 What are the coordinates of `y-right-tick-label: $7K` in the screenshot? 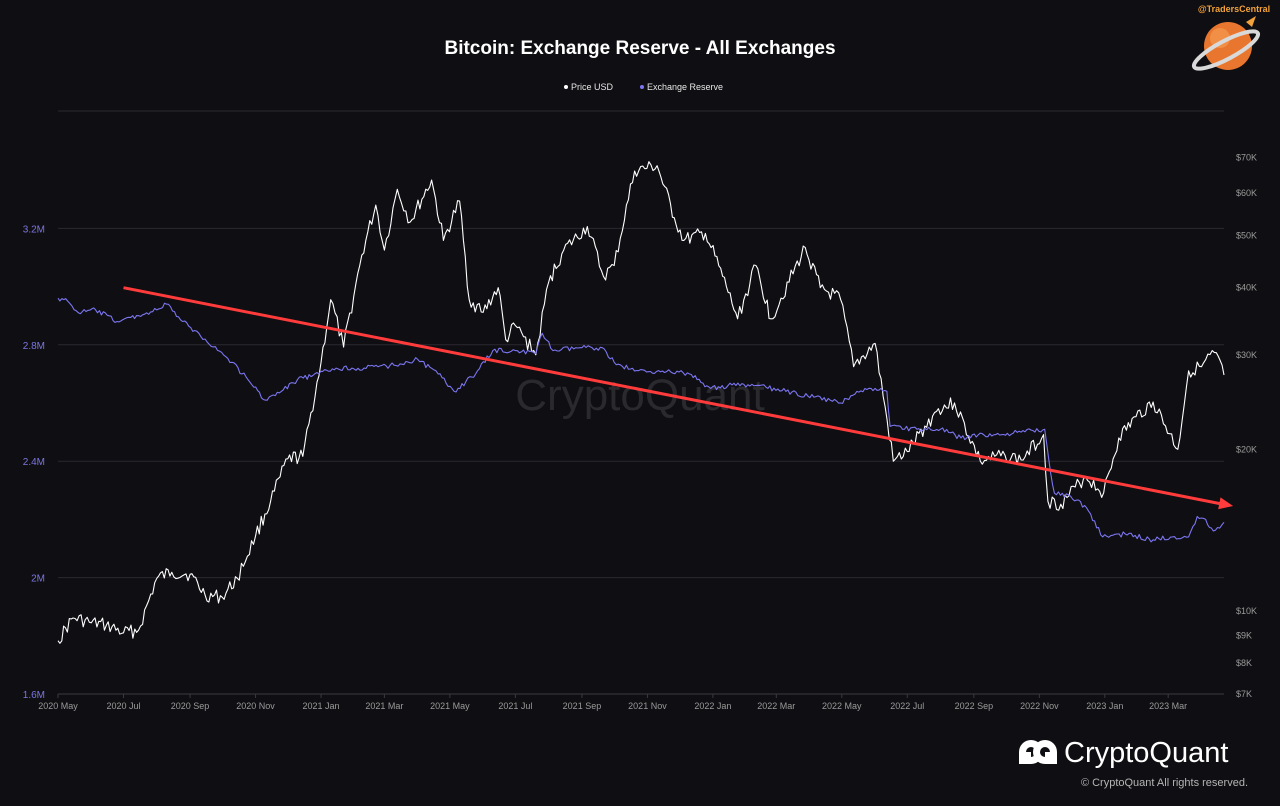 It's located at (1244, 694).